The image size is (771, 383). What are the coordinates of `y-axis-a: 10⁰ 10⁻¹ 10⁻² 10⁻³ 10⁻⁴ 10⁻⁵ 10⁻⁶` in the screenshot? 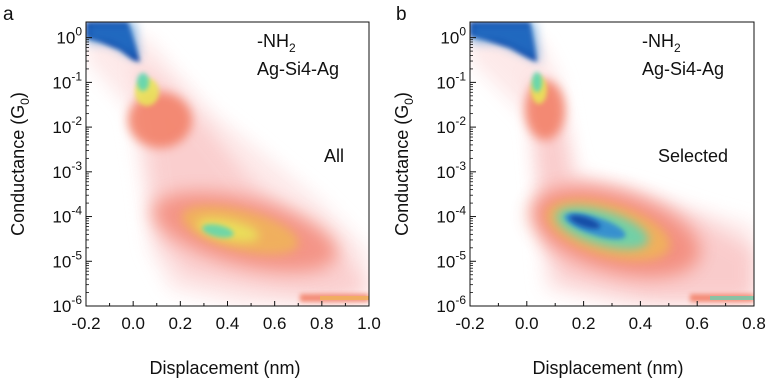 It's located at (72, 170).